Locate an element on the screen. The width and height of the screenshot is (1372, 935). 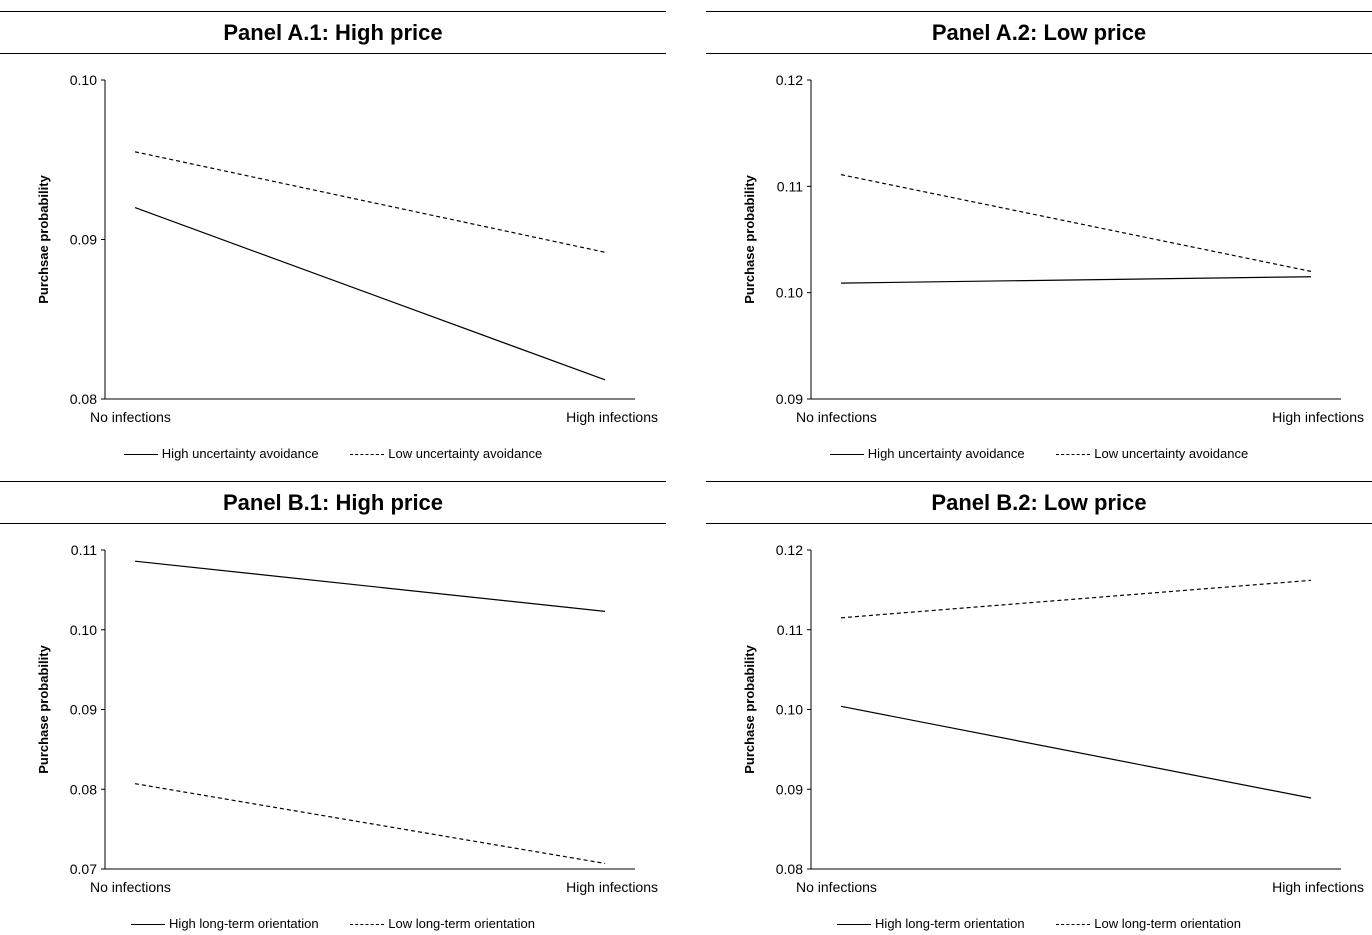
panel-title: Panel B.2: Low price is located at coordinates (1039, 502).